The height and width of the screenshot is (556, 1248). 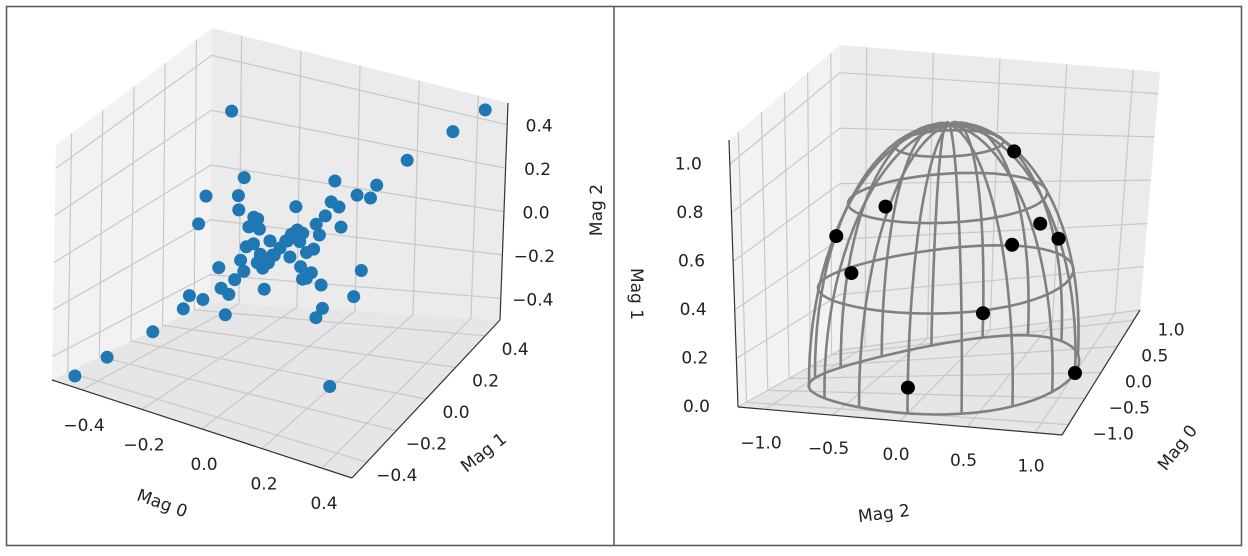 What do you see at coordinates (426, 445) in the screenshot?
I see `y-tick-label: −0.2` at bounding box center [426, 445].